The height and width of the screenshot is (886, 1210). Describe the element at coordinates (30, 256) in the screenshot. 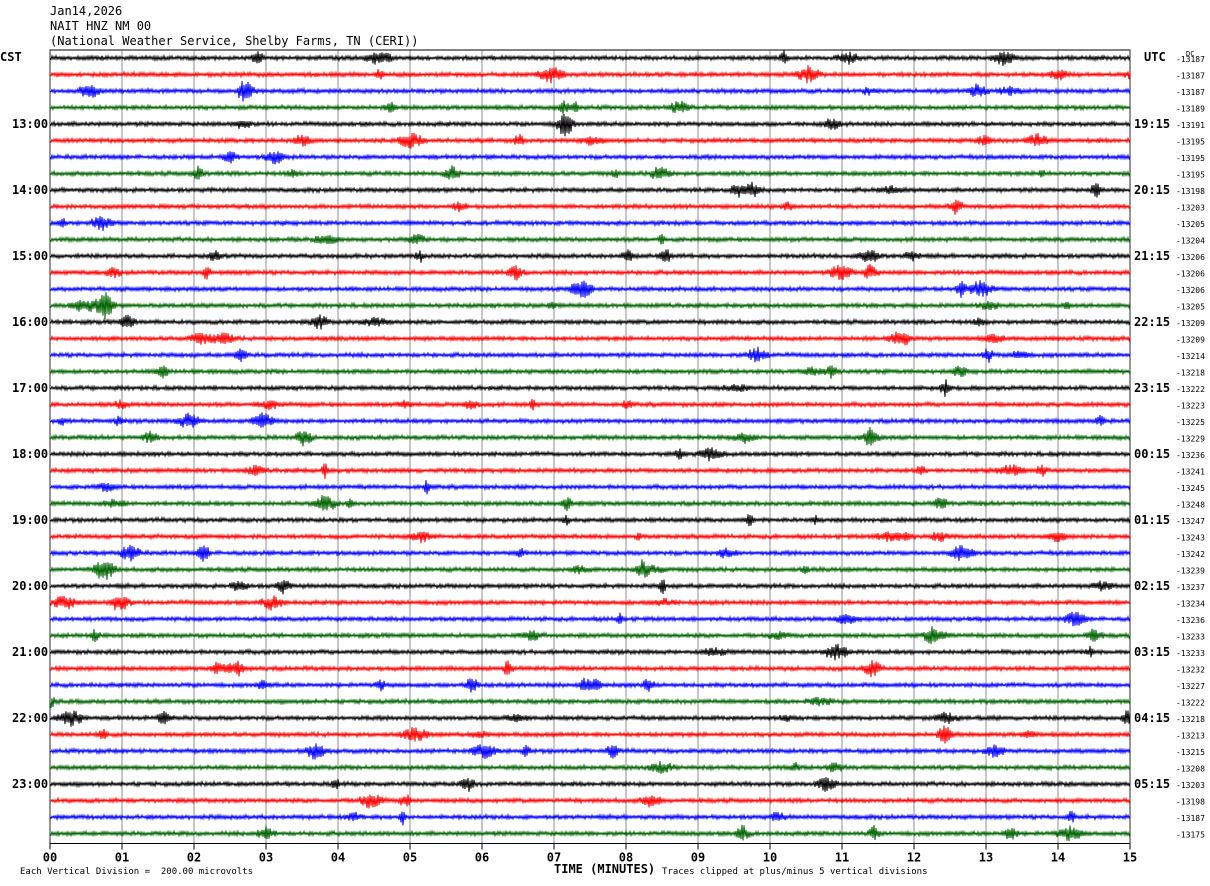

I see `left-hour-label: 15:00` at that location.